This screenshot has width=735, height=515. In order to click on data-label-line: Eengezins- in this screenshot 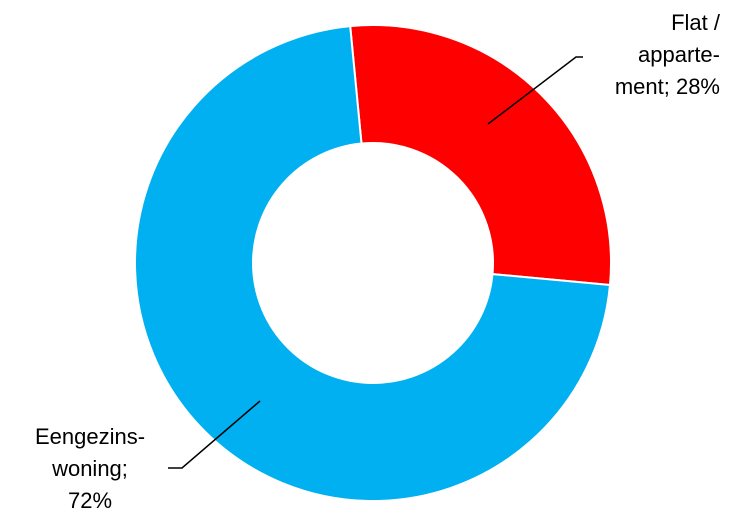, I will do `click(90, 436)`.